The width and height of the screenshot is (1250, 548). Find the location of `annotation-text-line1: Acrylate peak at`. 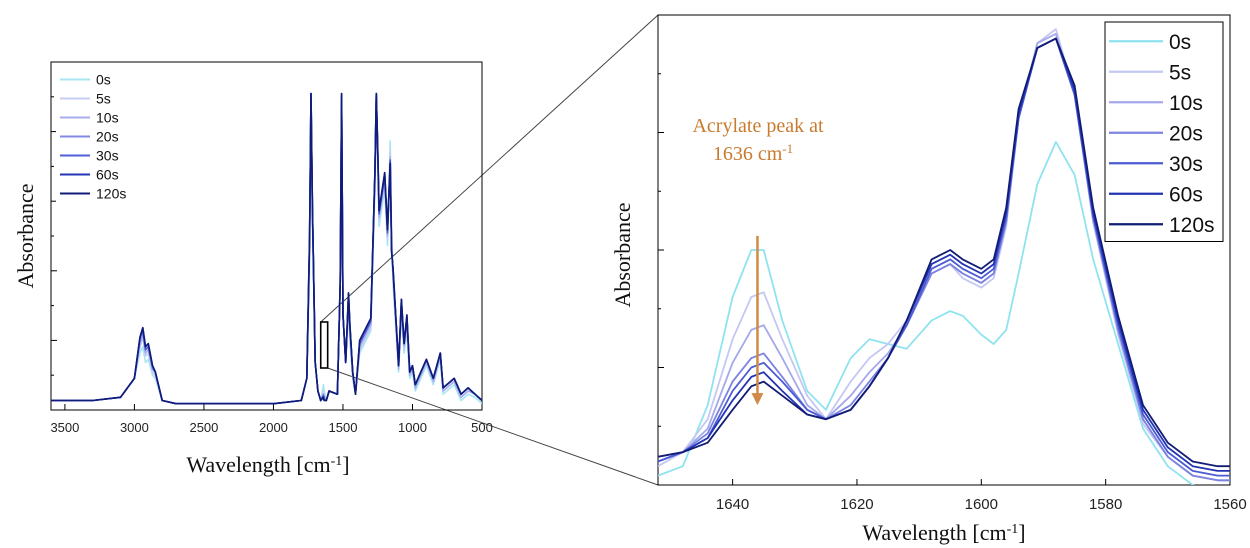

annotation-text-line1: Acrylate peak at is located at coordinates (757, 126).